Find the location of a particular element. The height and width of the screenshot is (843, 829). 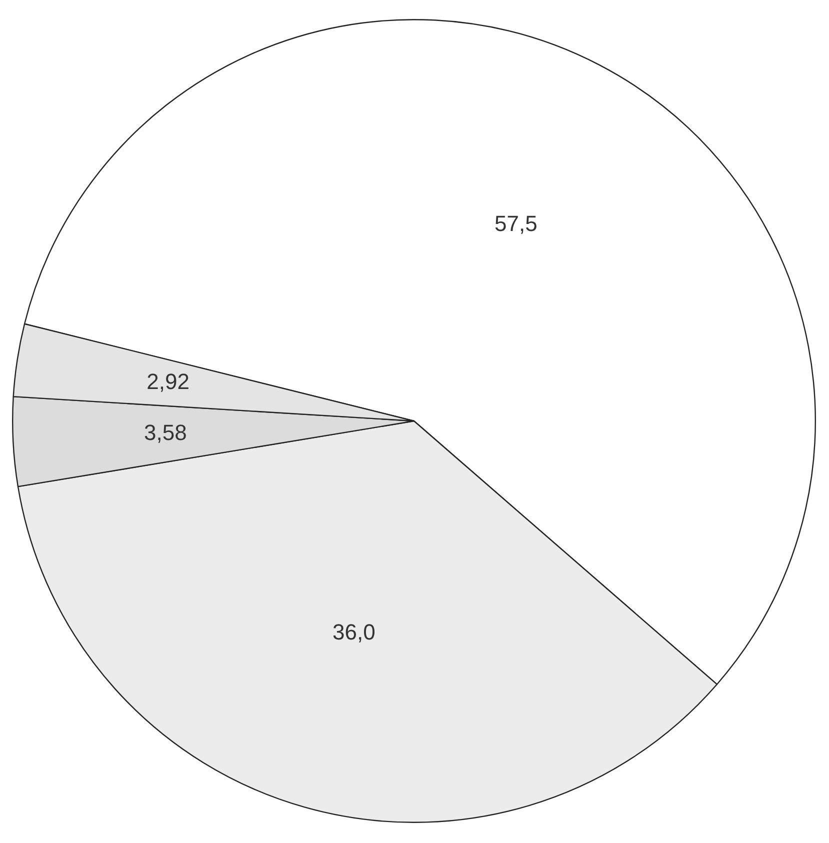

data-label: 3,58 is located at coordinates (165, 432).